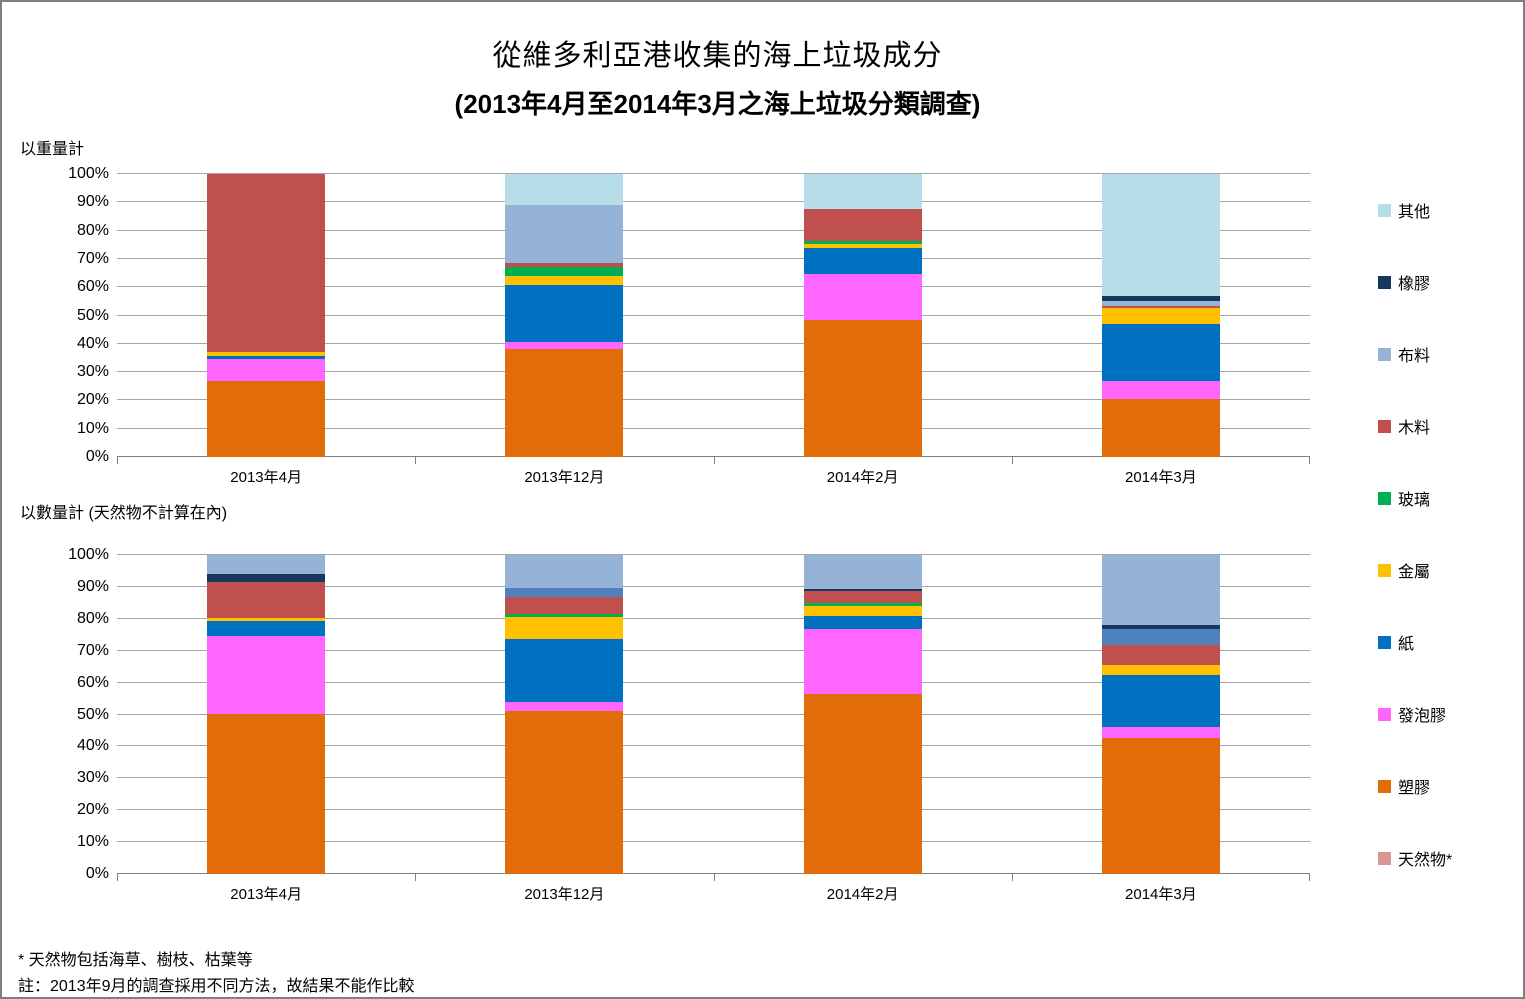  I want to click on legend-item: 塑膠, so click(1404, 786).